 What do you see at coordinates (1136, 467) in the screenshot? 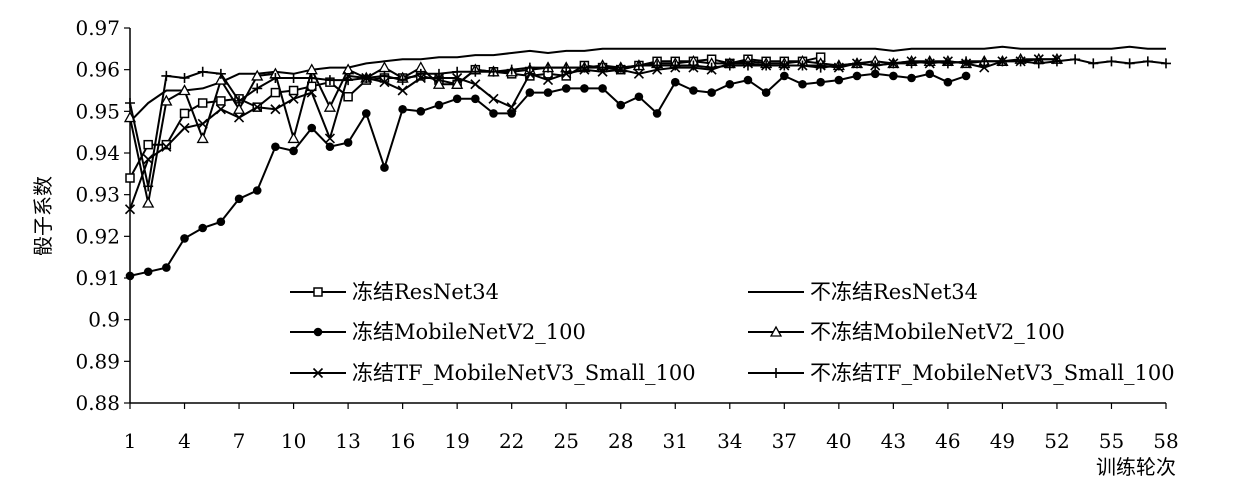
I see `x-axis-label: 训练轮次` at bounding box center [1136, 467].